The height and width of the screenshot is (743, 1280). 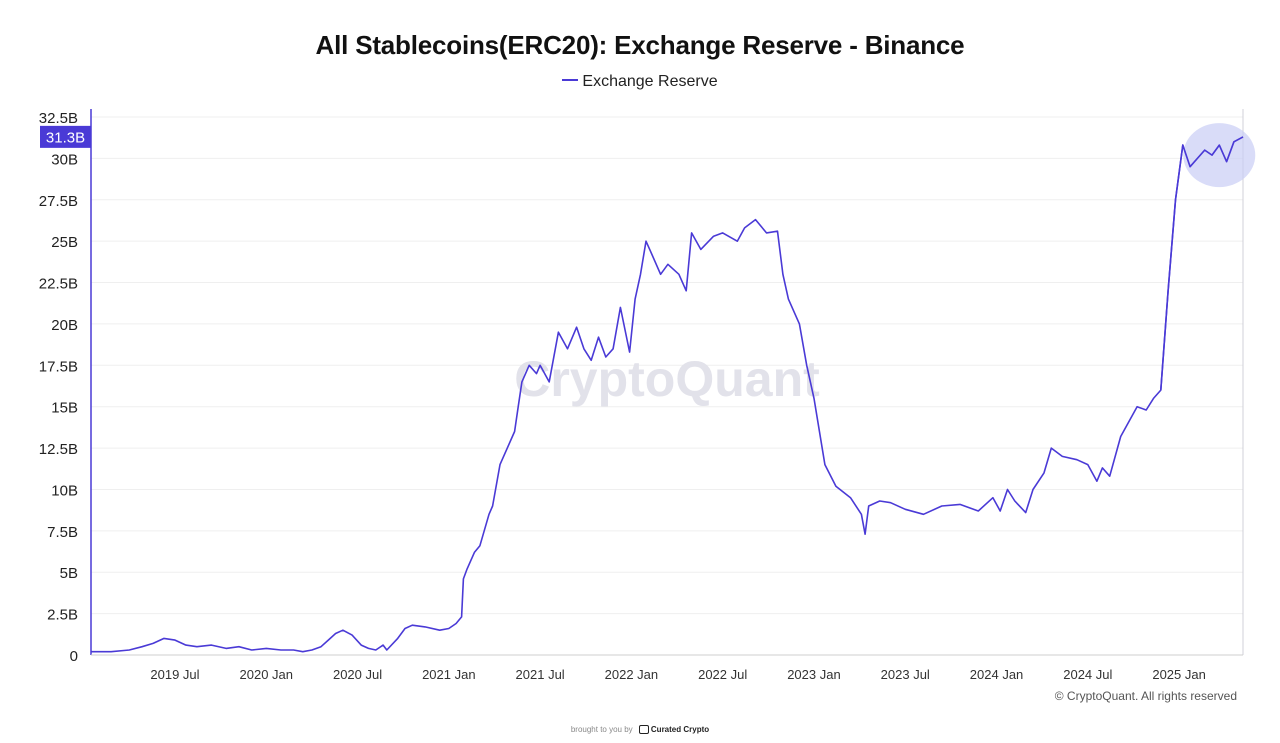 I want to click on current-value-badge, so click(x=65, y=136).